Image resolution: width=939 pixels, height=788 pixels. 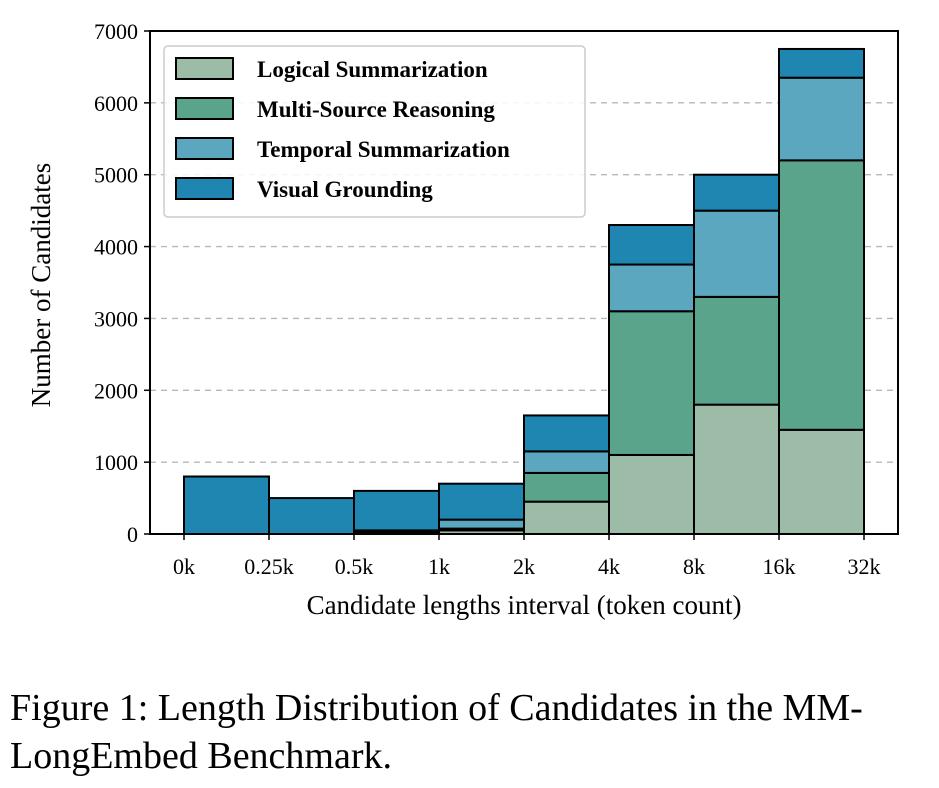 What do you see at coordinates (524, 605) in the screenshot?
I see `x-axis-label: Candidate lengths interval (token count)` at bounding box center [524, 605].